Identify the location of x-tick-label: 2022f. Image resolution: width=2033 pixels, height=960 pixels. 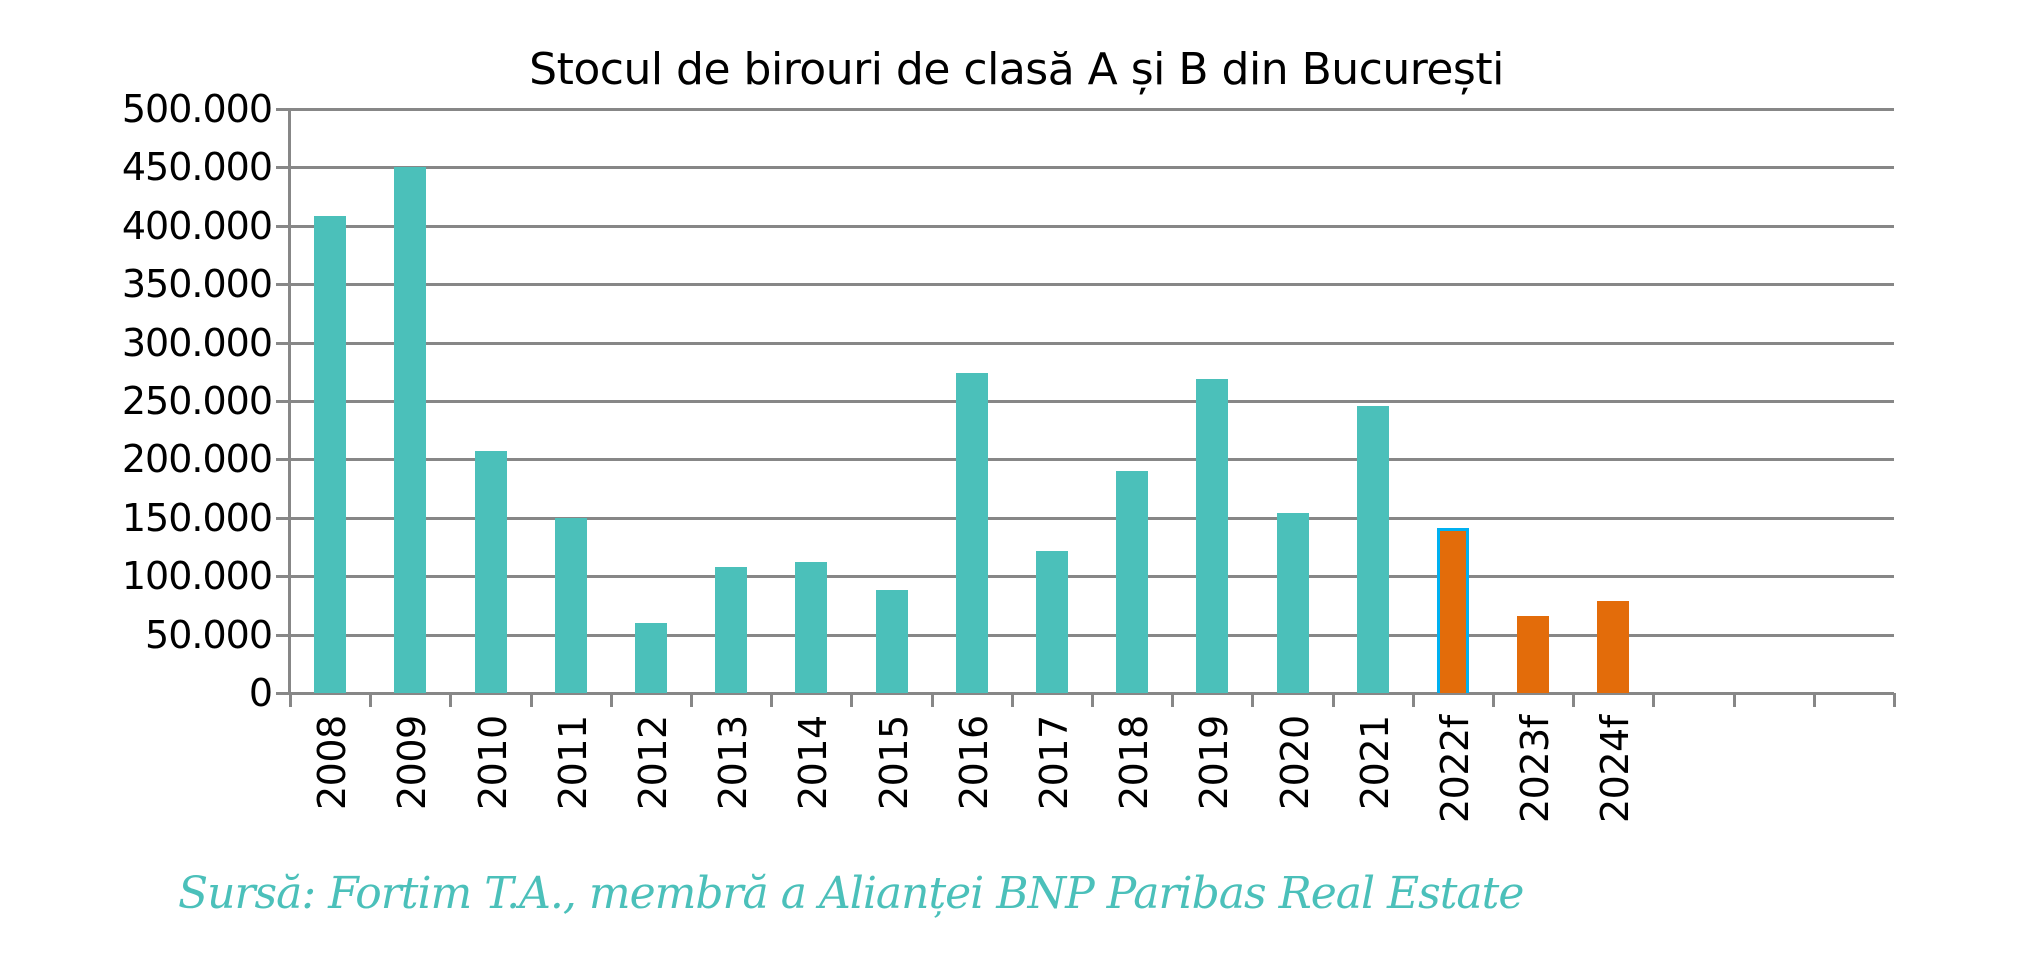
(1454, 769).